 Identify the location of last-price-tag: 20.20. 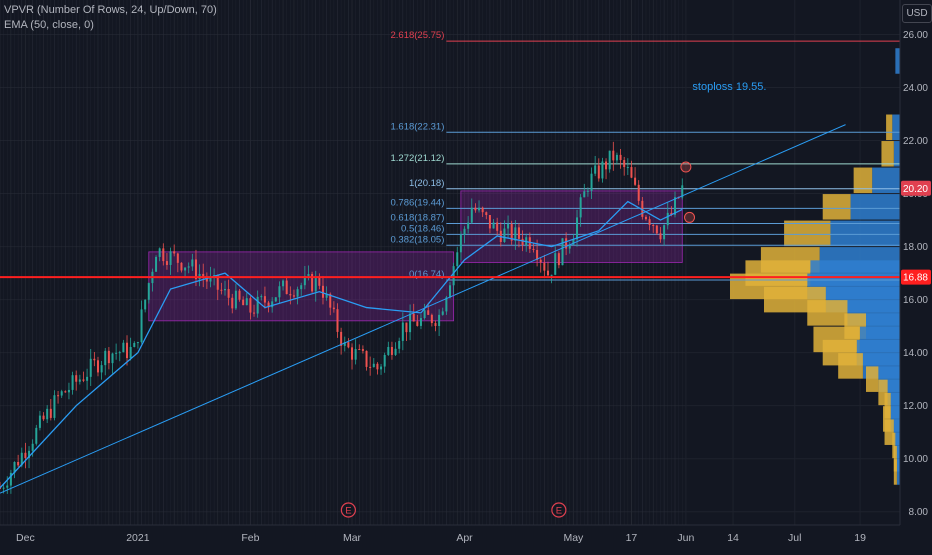
(916, 188).